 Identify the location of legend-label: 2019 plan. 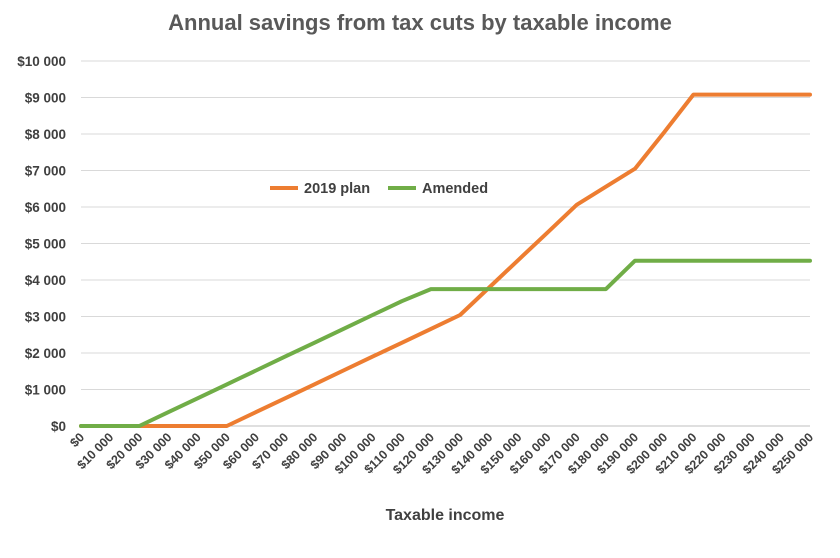
(337, 189).